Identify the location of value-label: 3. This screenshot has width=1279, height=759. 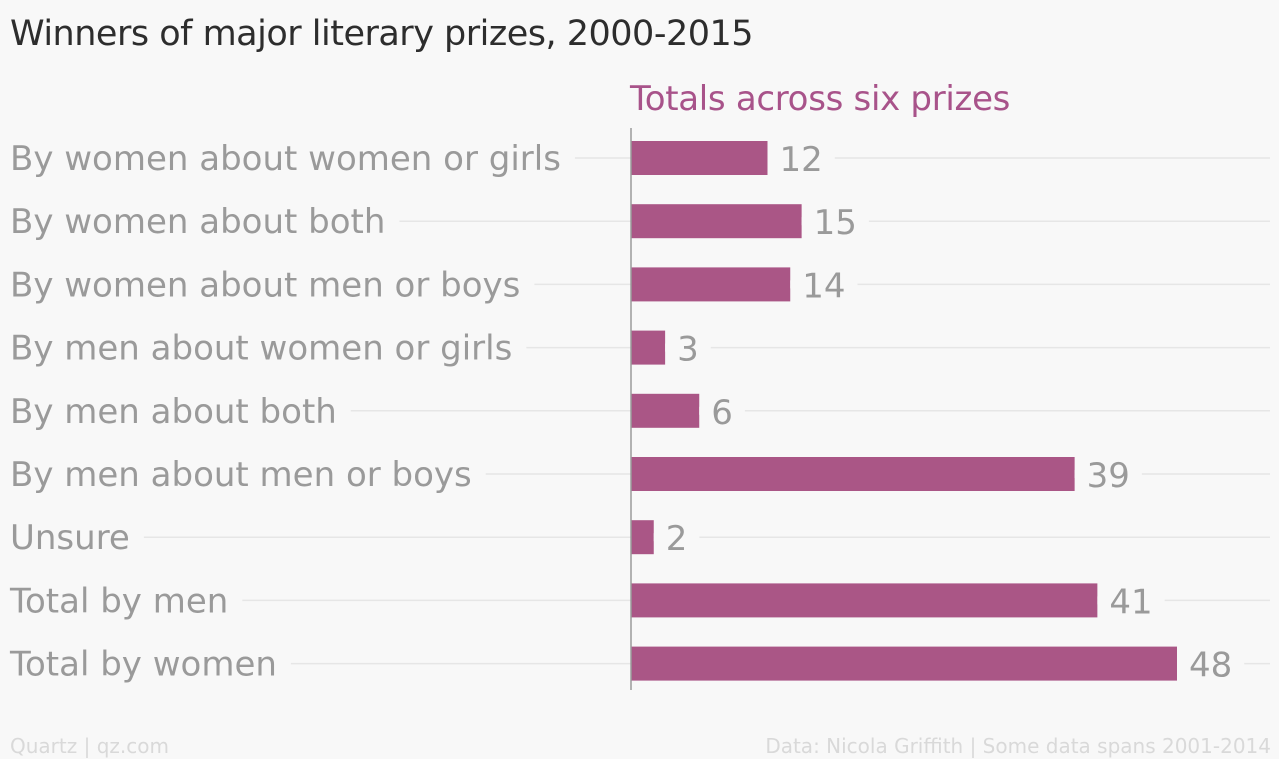
(688, 350).